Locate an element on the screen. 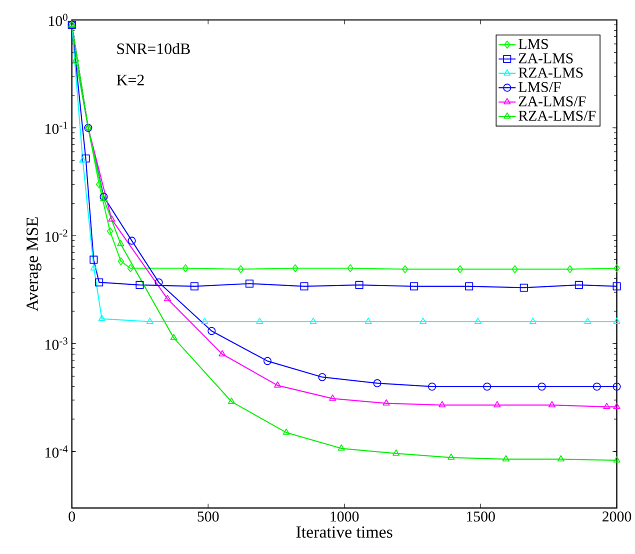 This screenshot has height=554, width=635. legend-label: RZA-LMS/F is located at coordinates (557, 115).